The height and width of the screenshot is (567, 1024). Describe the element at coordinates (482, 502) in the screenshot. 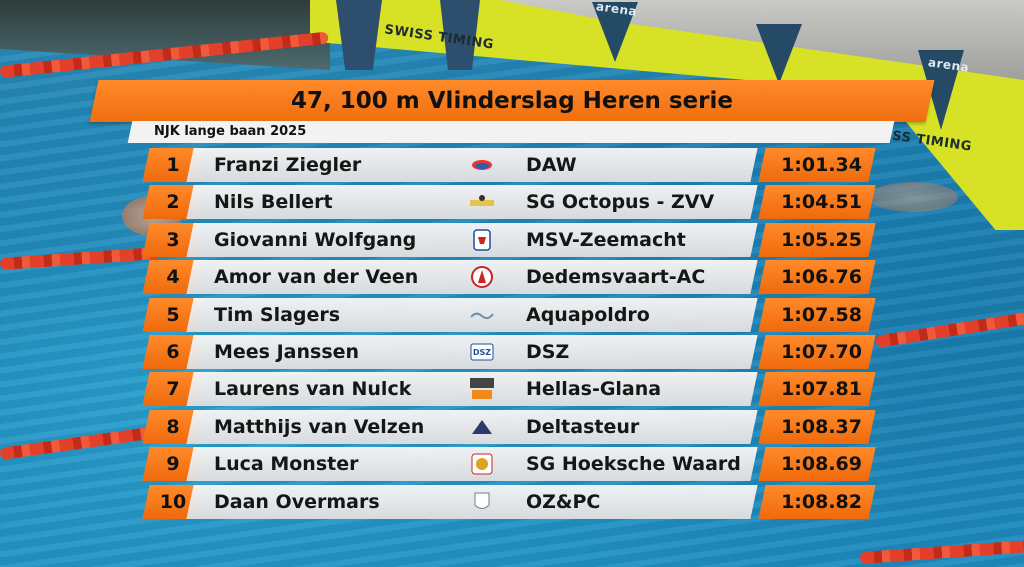

I see `ozpc-club-logo-icon` at that location.